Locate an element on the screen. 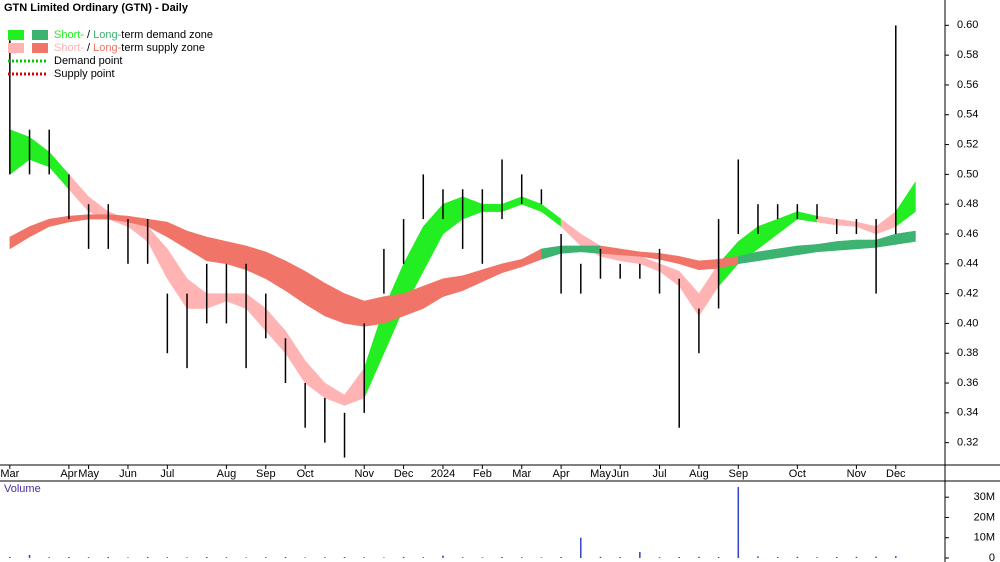  y-tick-label: 0.42 is located at coordinates (967, 294).